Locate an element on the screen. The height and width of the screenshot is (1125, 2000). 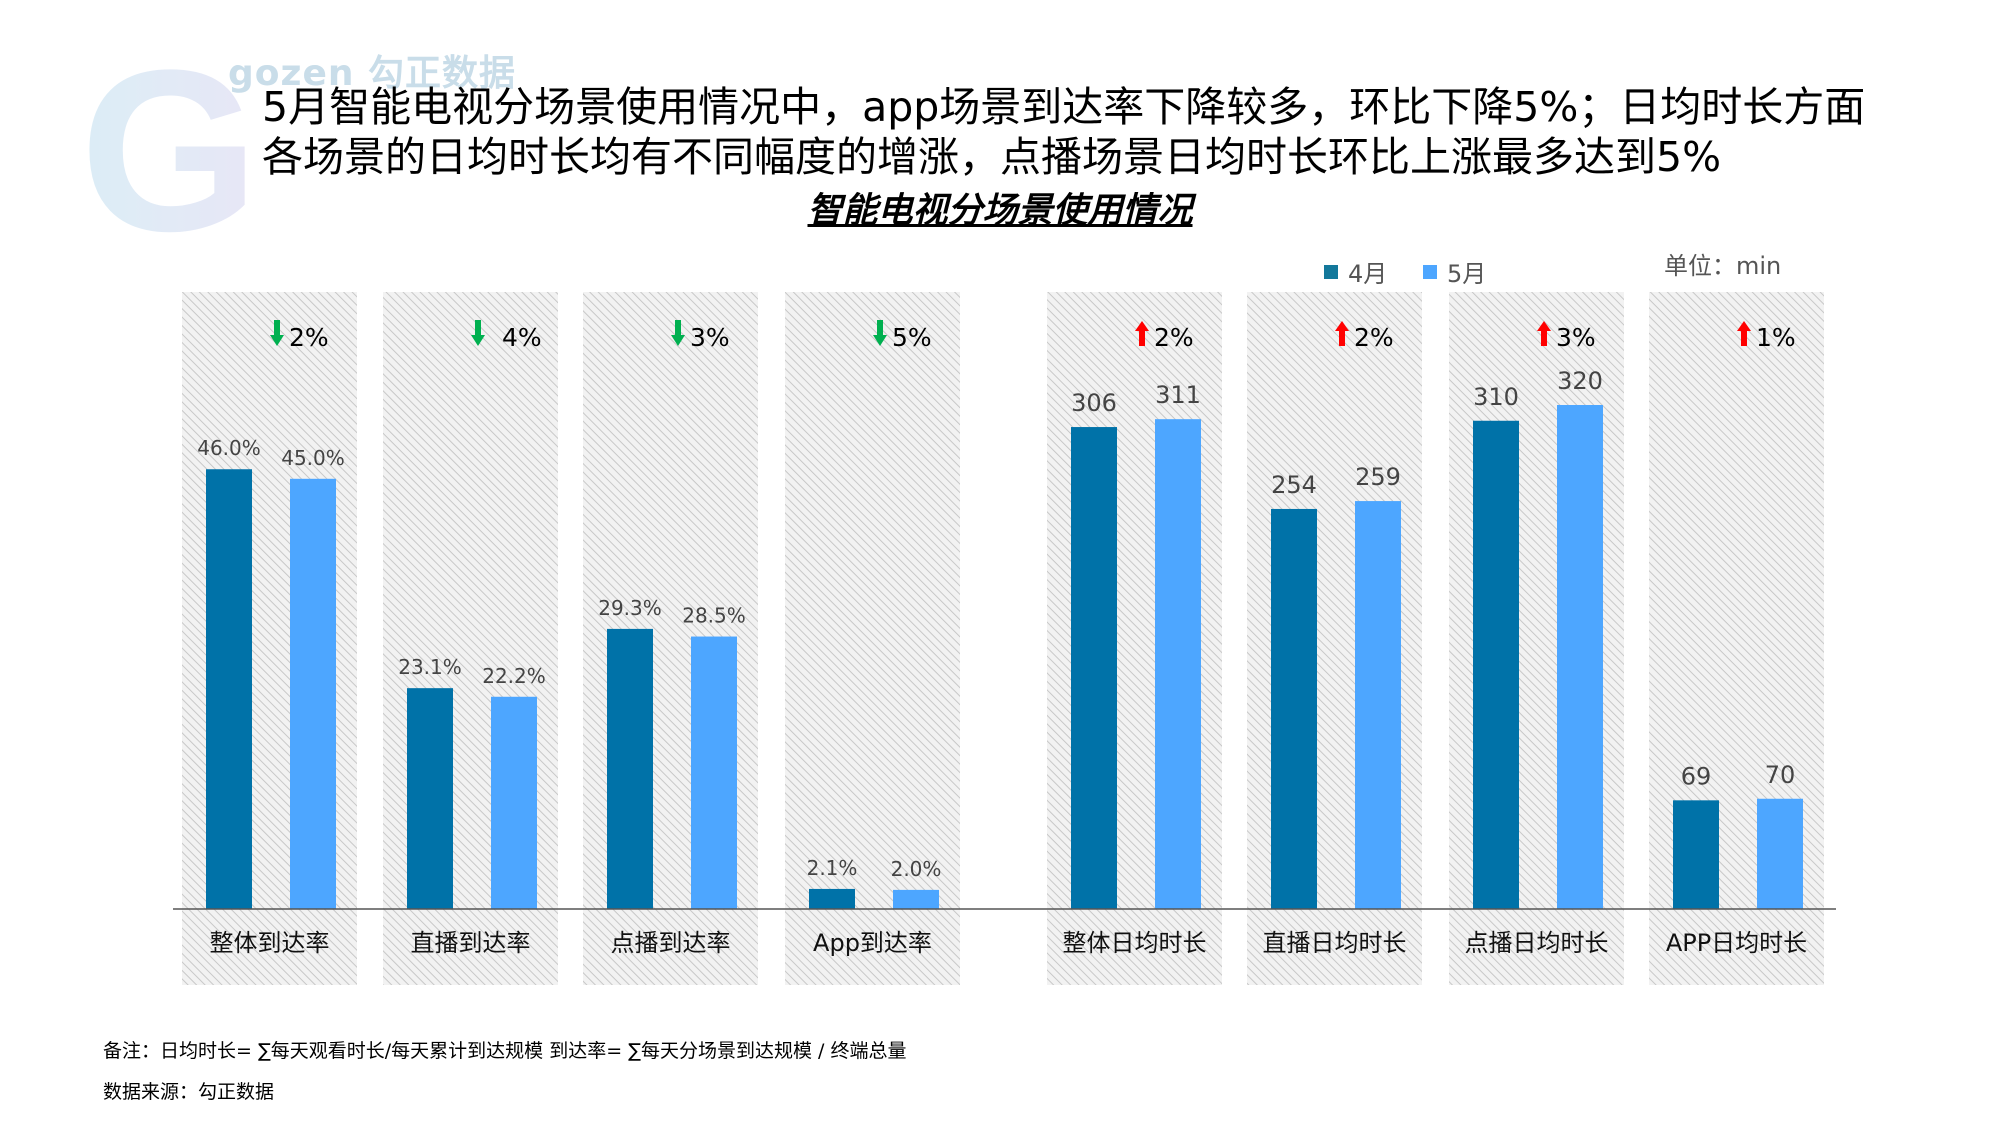
data-source: 数据来源：勾正数据 is located at coordinates (189, 1092).